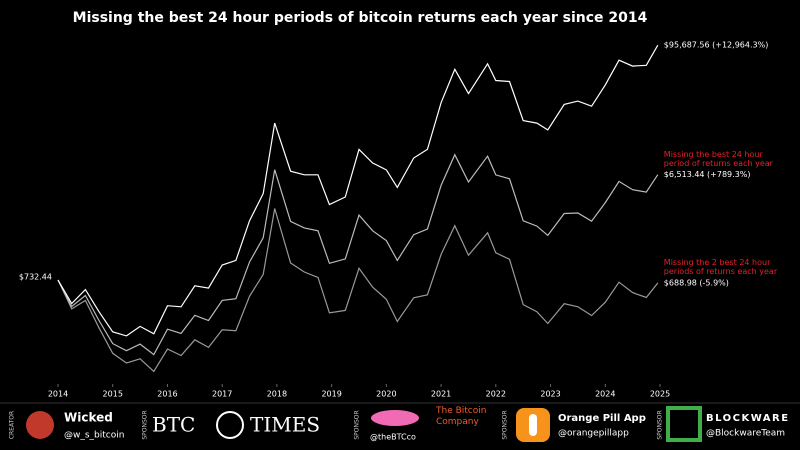 This screenshot has width=800, height=450. I want to click on company-name: The Bitcoin Company, so click(461, 416).